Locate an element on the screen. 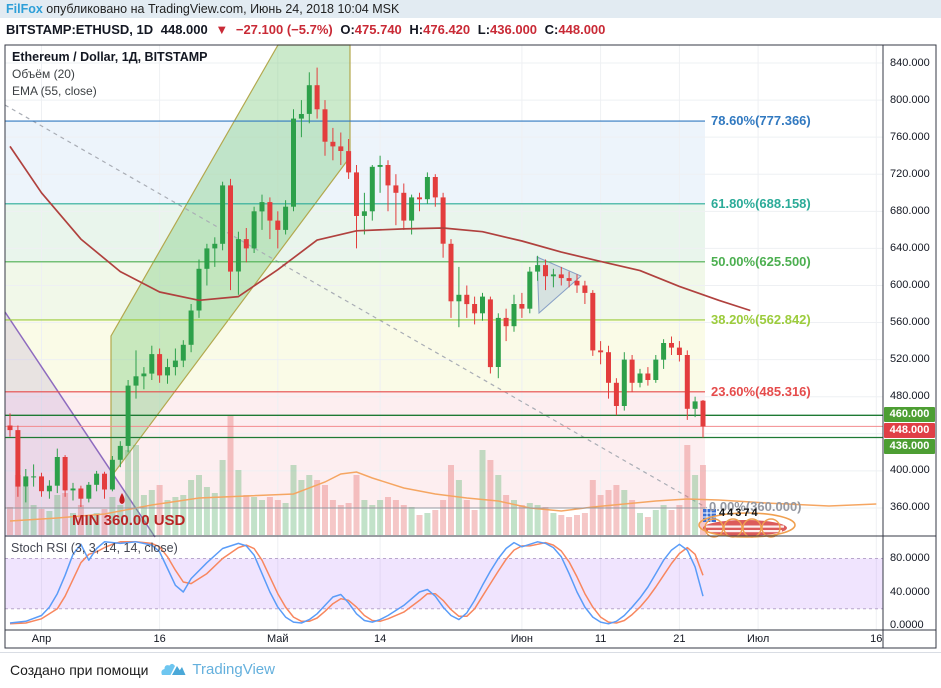 This screenshot has width=941, height=688. low-label: L: is located at coordinates (484, 29).